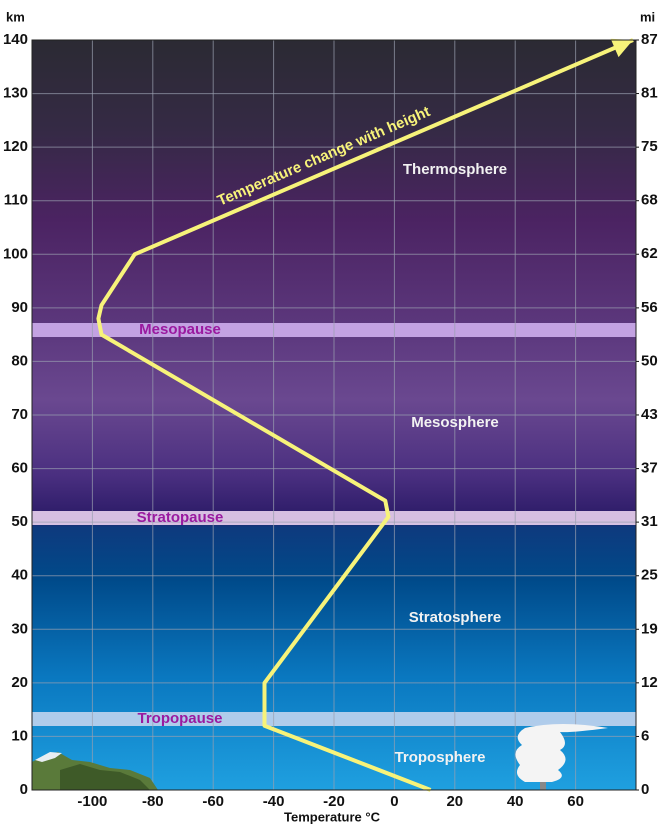 Image resolution: width=670 pixels, height=835 pixels. I want to click on y-tick-label: 0, so click(24, 789).